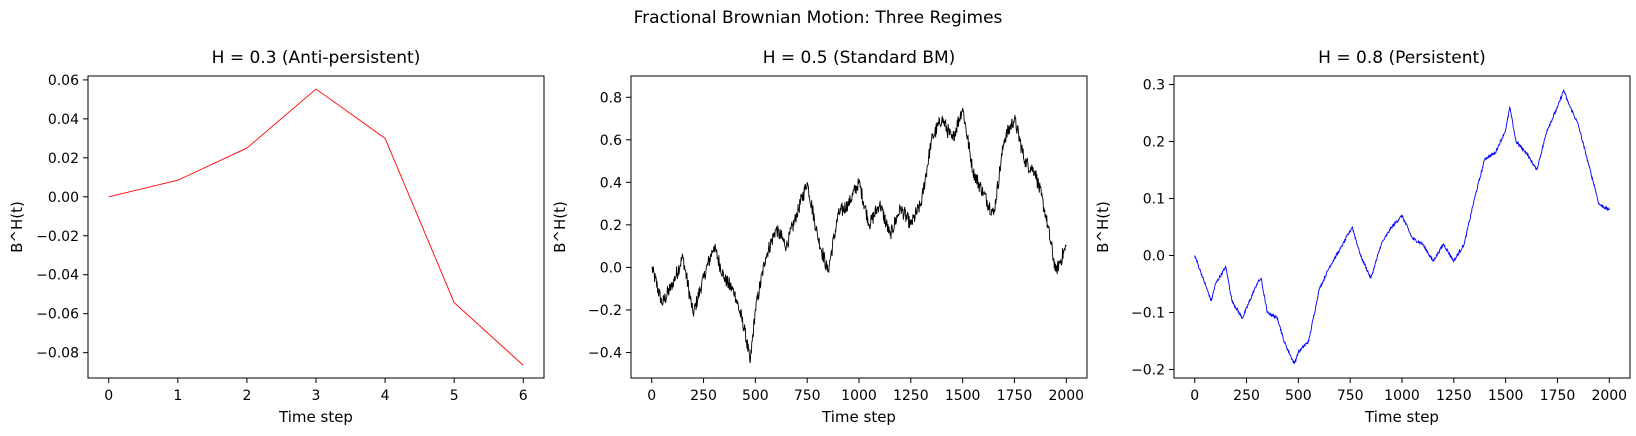 The width and height of the screenshot is (1636, 436). What do you see at coordinates (57, 354) in the screenshot?
I see `y-tick-label: −0.08` at bounding box center [57, 354].